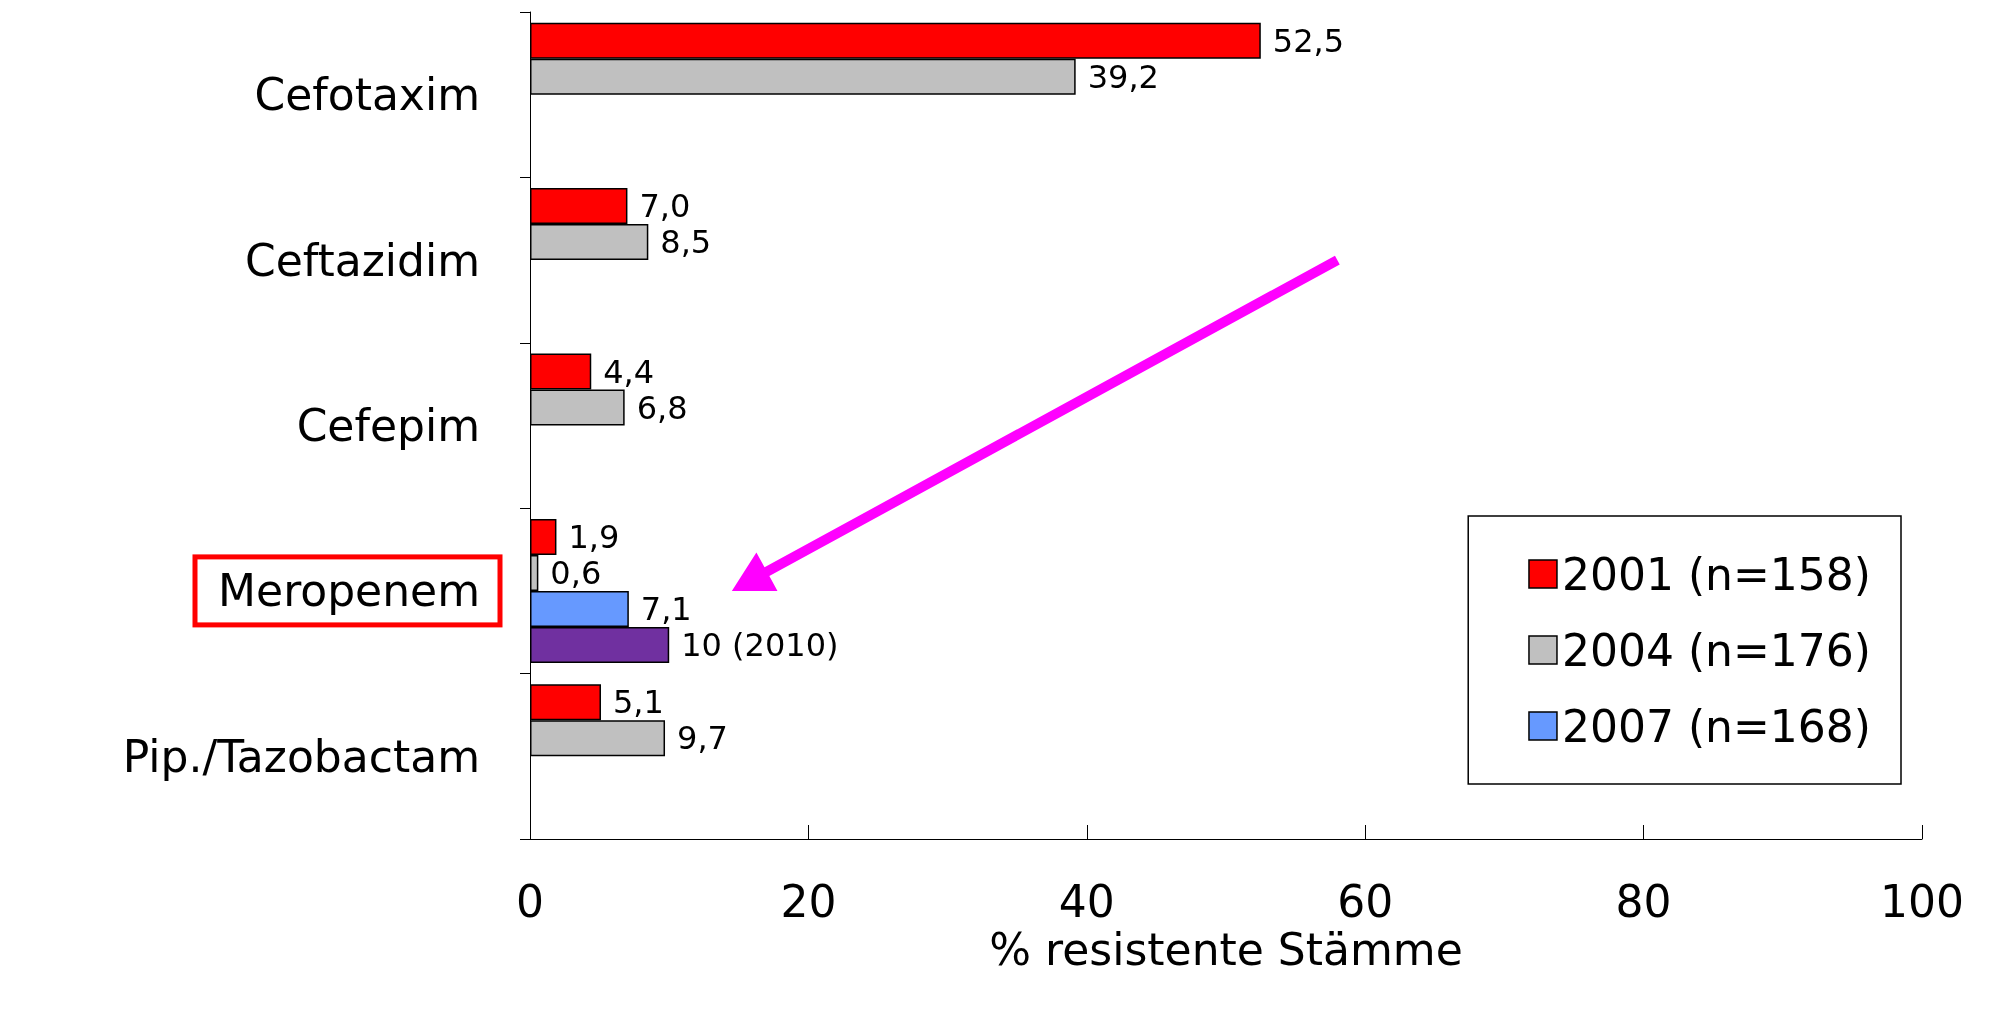  What do you see at coordinates (1123, 76) in the screenshot?
I see `data-label: 39,2` at bounding box center [1123, 76].